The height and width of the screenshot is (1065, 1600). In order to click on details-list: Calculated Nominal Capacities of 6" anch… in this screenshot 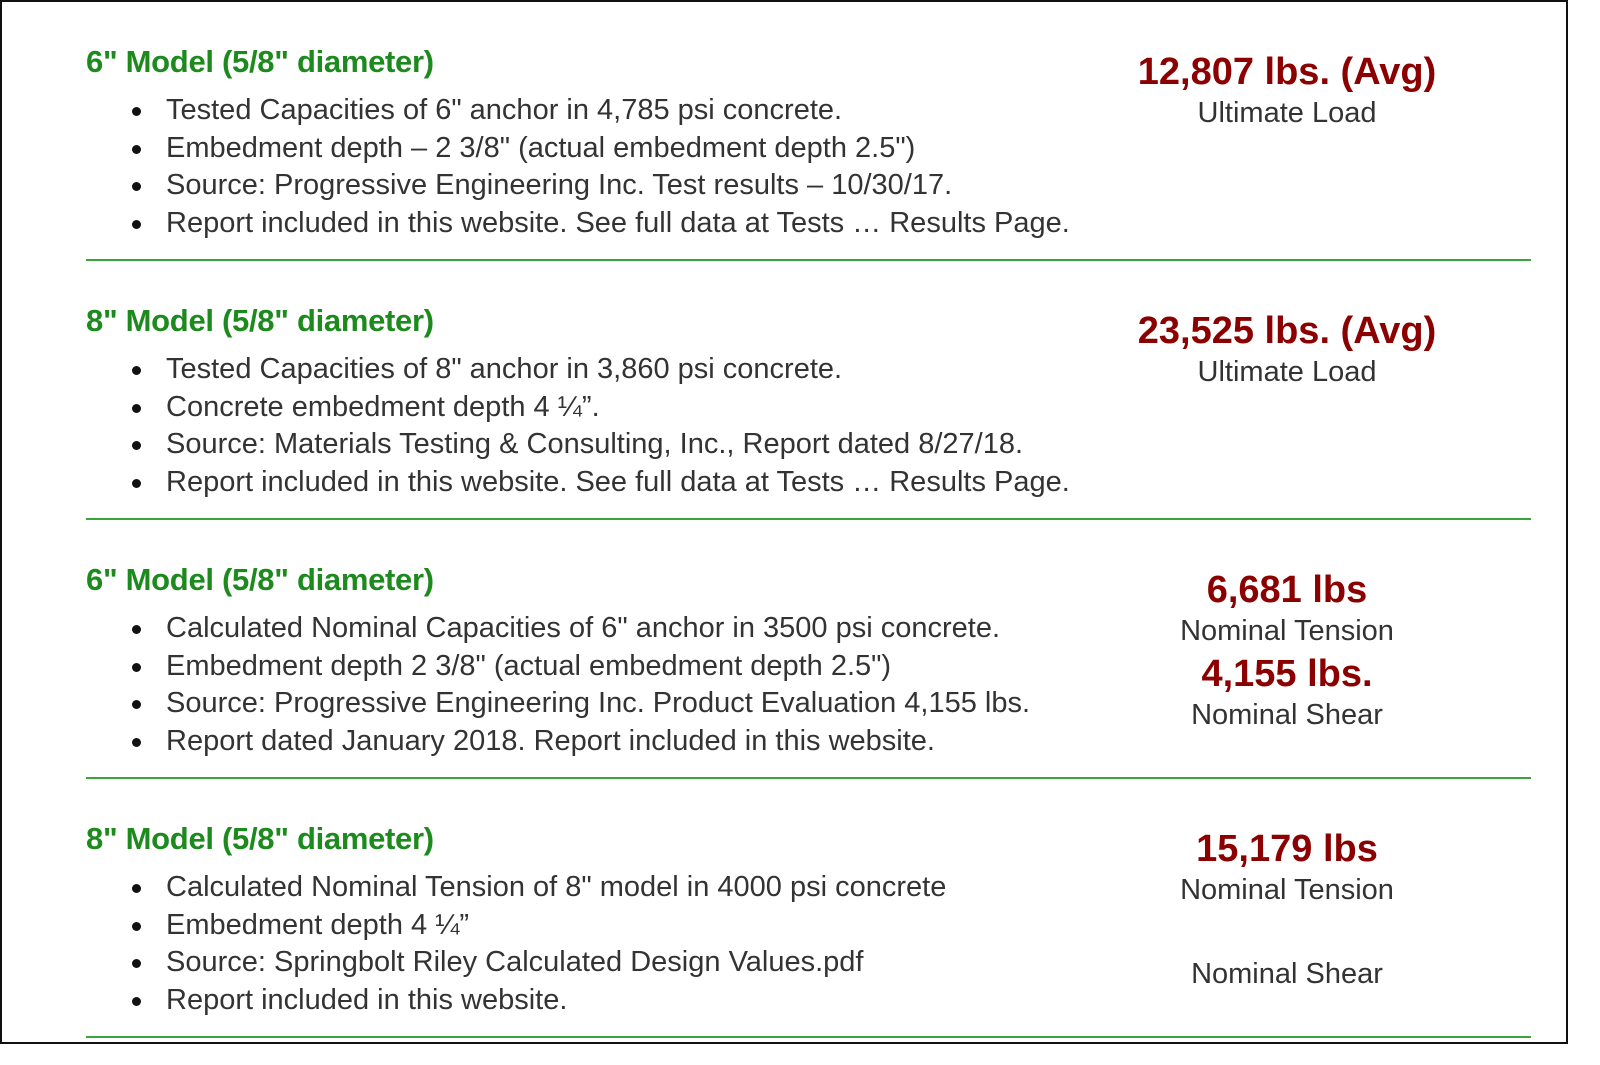, I will do `click(580, 685)`.